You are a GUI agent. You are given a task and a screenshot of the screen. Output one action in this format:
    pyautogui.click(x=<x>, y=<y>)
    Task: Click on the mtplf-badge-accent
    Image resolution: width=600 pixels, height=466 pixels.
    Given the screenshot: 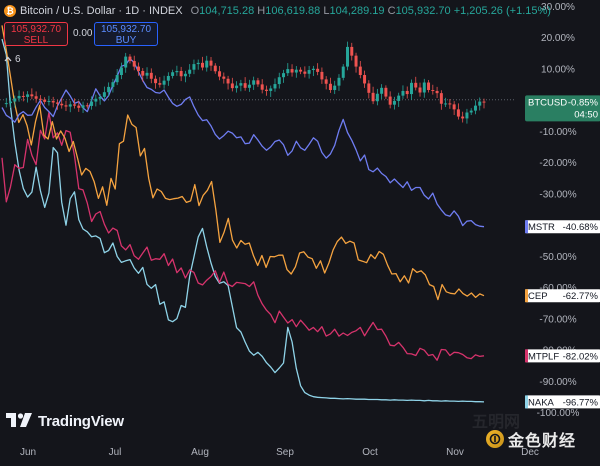 What is the action you would take?
    pyautogui.click(x=526, y=356)
    